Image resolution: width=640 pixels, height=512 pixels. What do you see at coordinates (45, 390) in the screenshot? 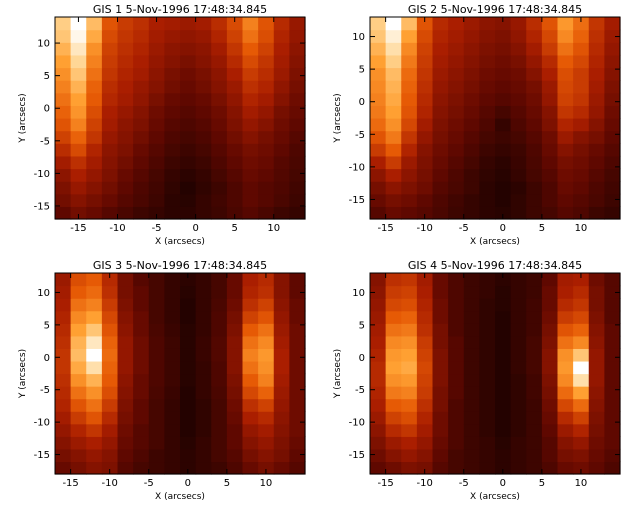
I see `y-tick-label: -5` at bounding box center [45, 390].